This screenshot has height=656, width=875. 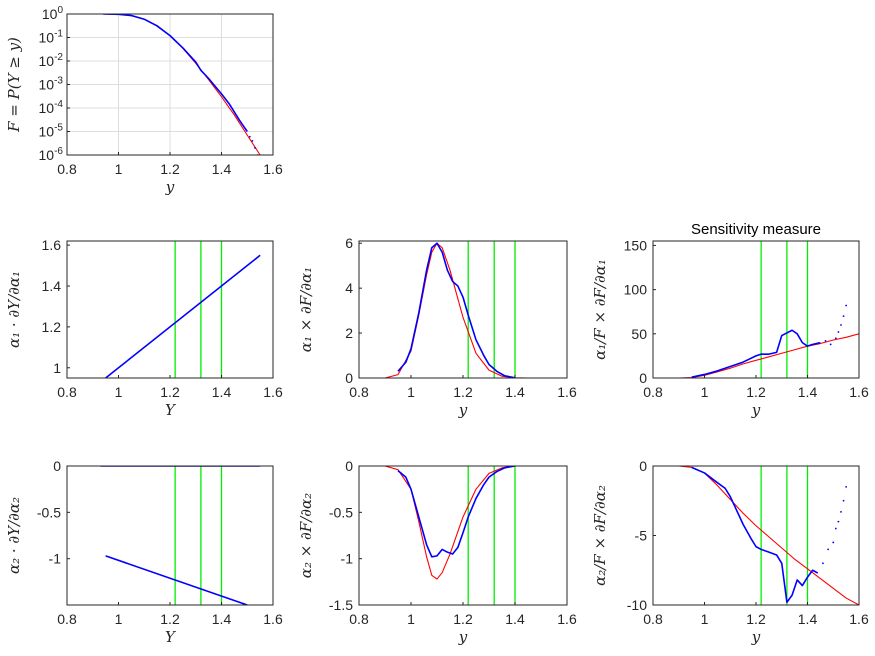 I want to click on y-tick-label: -0.5, so click(x=341, y=512).